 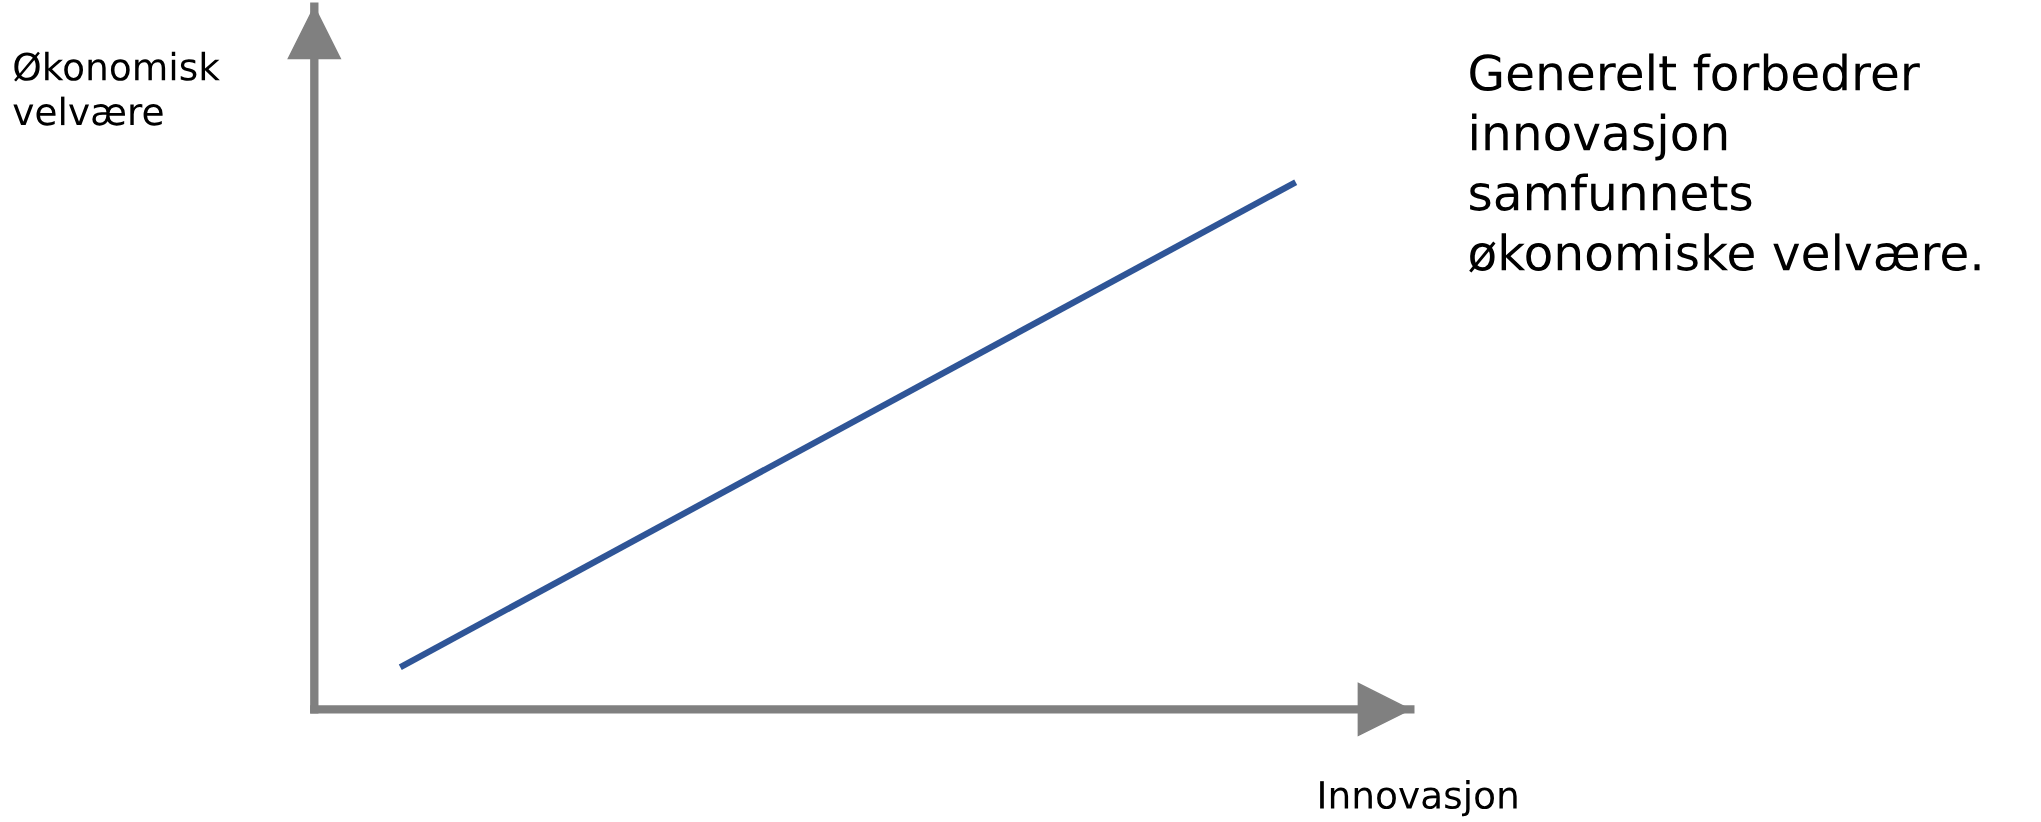 What do you see at coordinates (1724, 163) in the screenshot?
I see `text: Generelt forbedrer innovasjon samfunnets økonomiske velvære.` at bounding box center [1724, 163].